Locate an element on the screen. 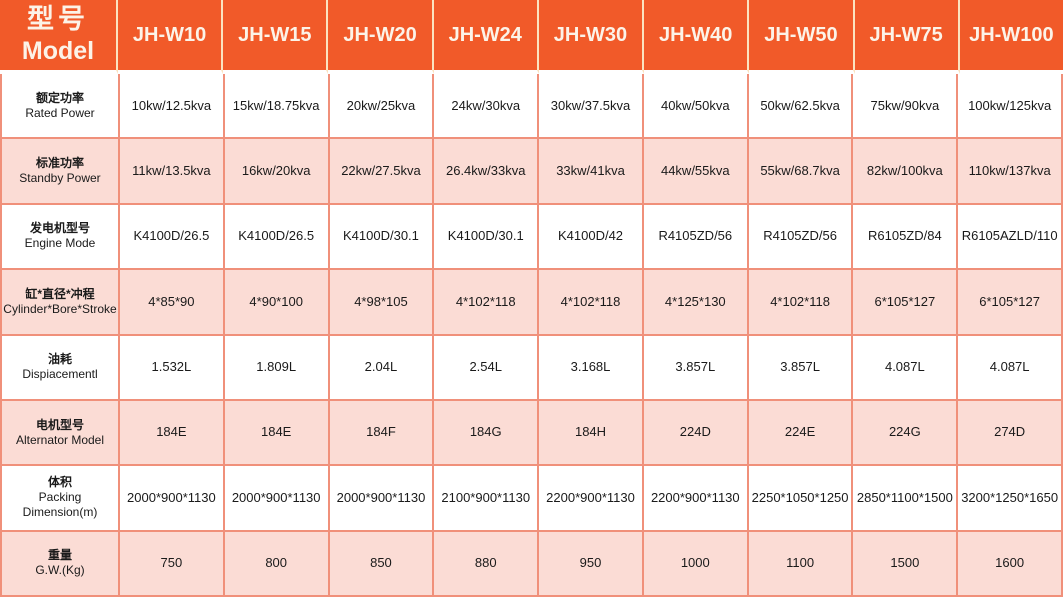 This screenshot has height=603, width=1063. value-cell: 3.168L is located at coordinates (591, 368).